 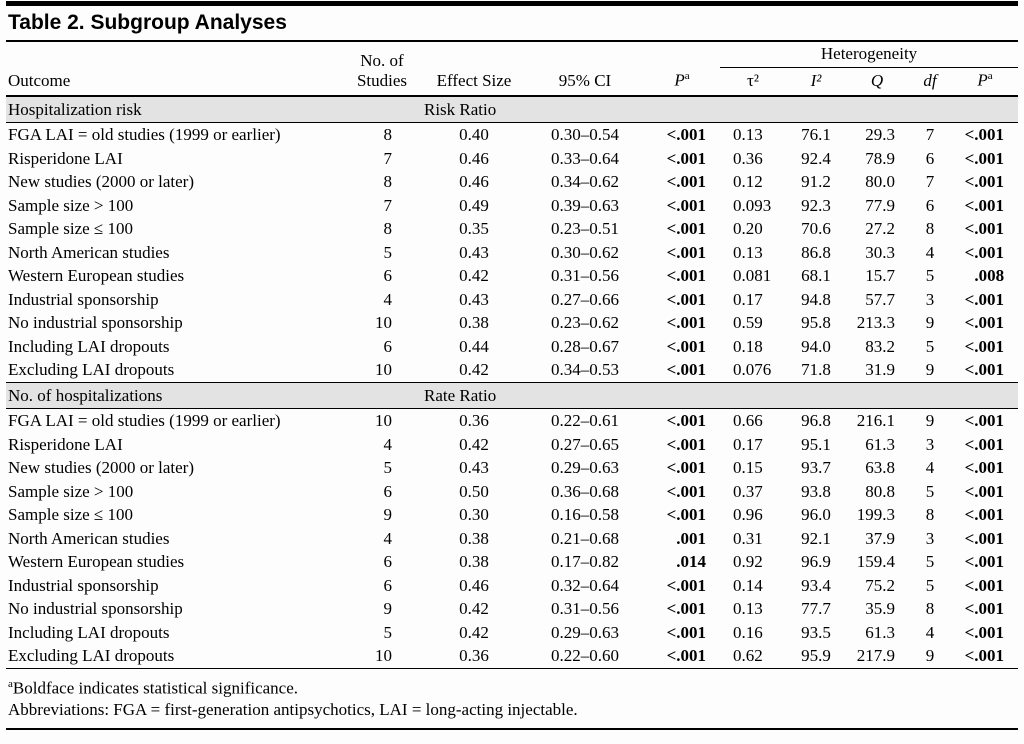 What do you see at coordinates (474, 252) in the screenshot?
I see `cell-es: 0.43` at bounding box center [474, 252].